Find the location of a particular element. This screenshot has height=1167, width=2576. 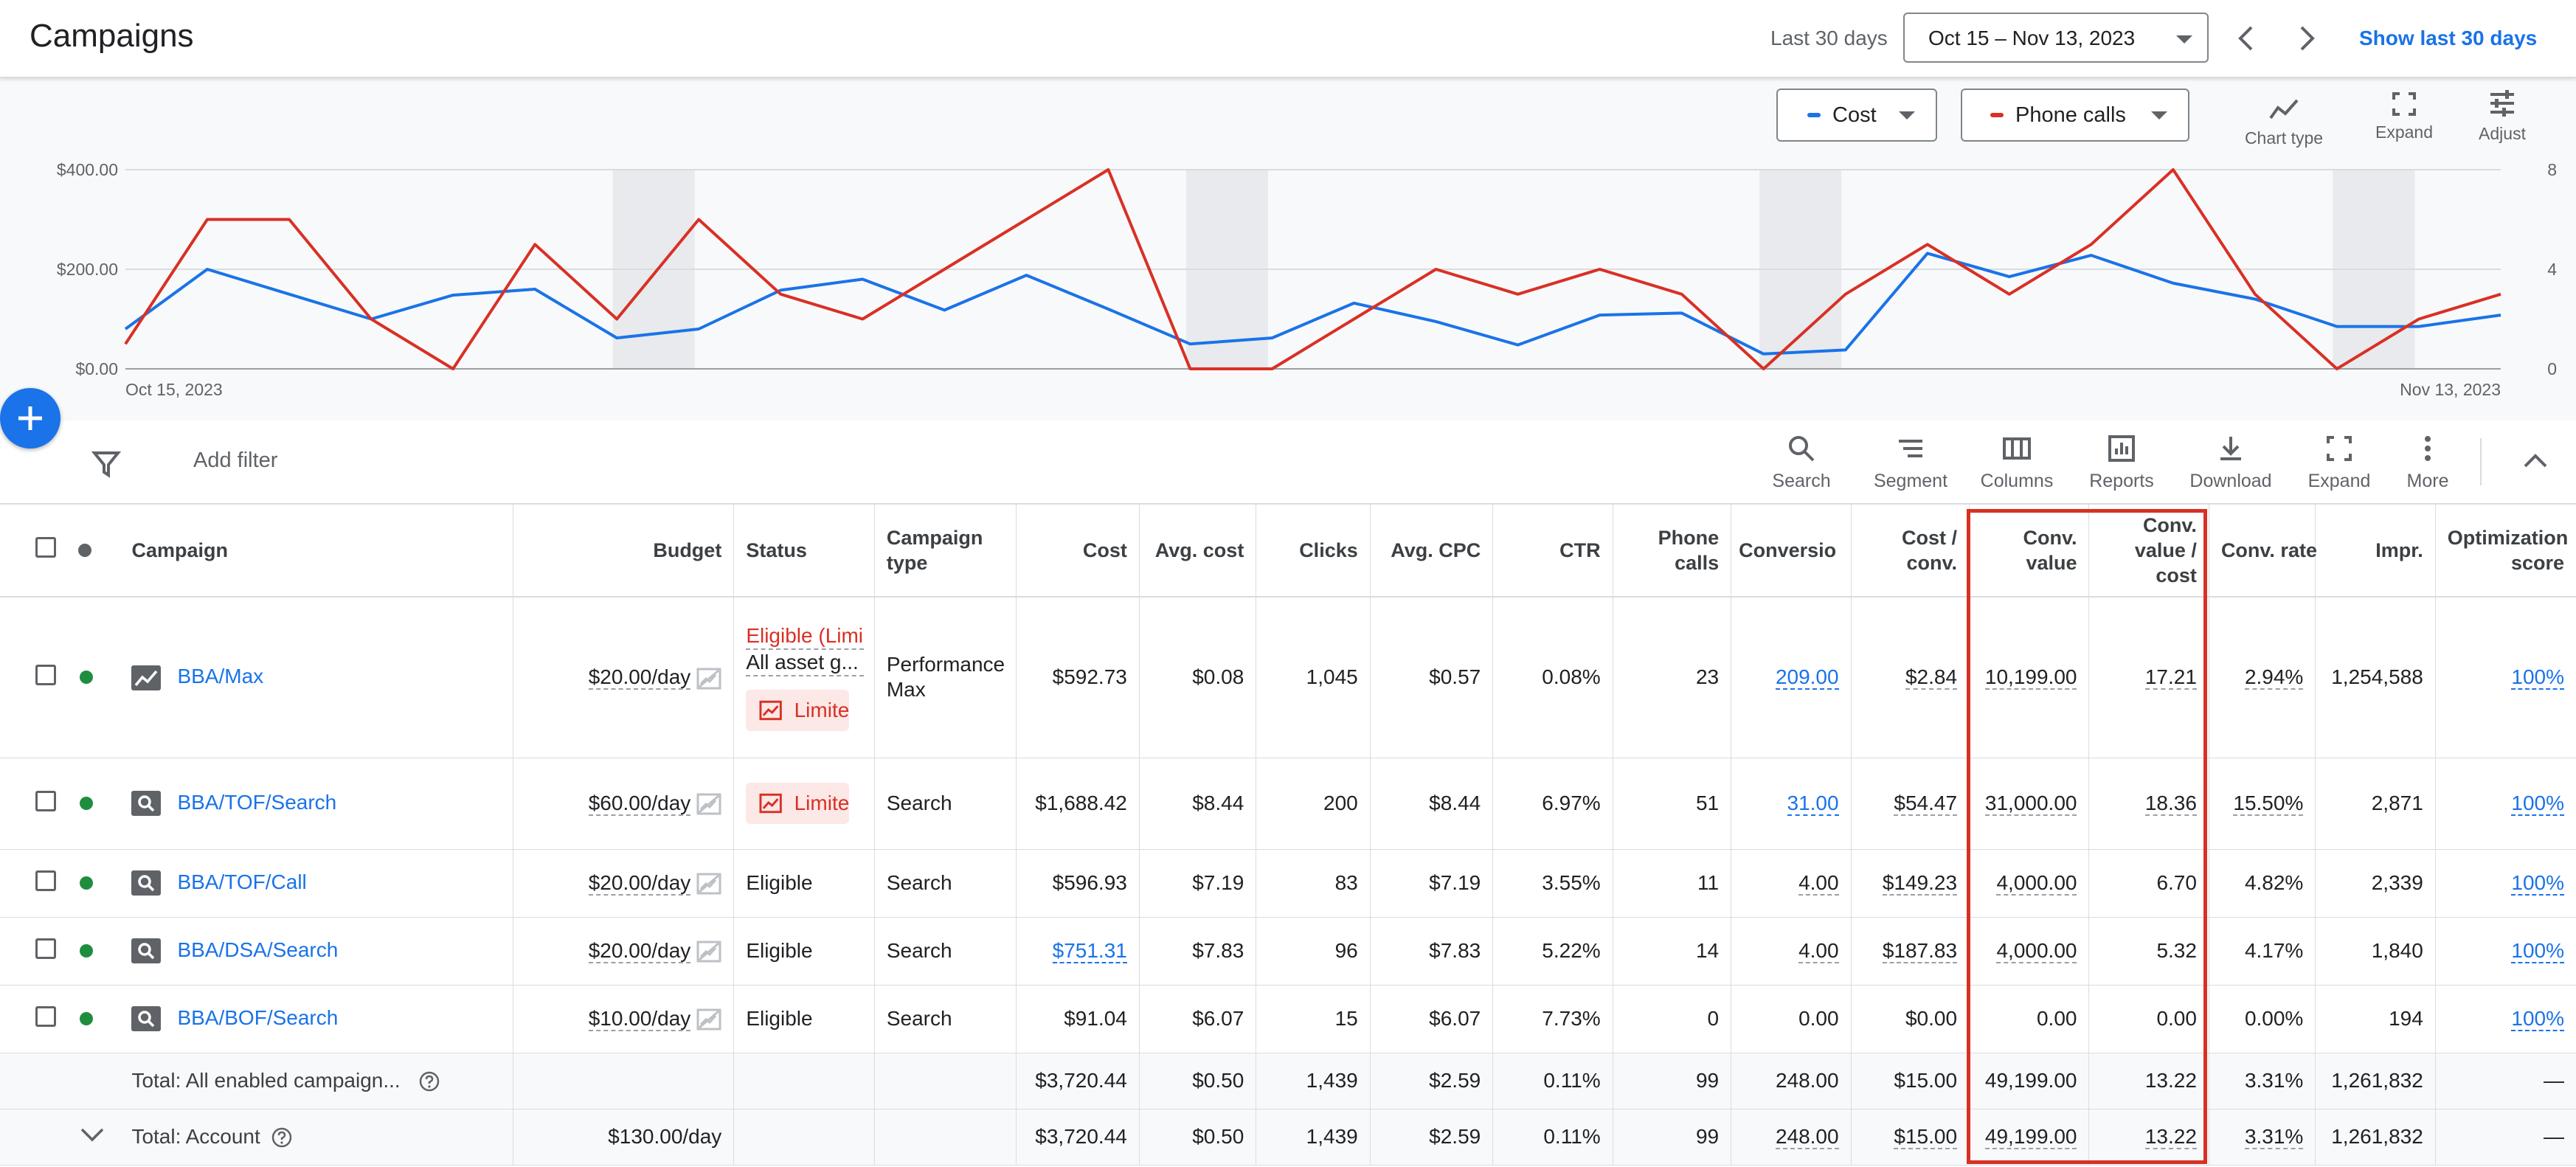

cost-per-conv-value: $2.84 is located at coordinates (1932, 677).